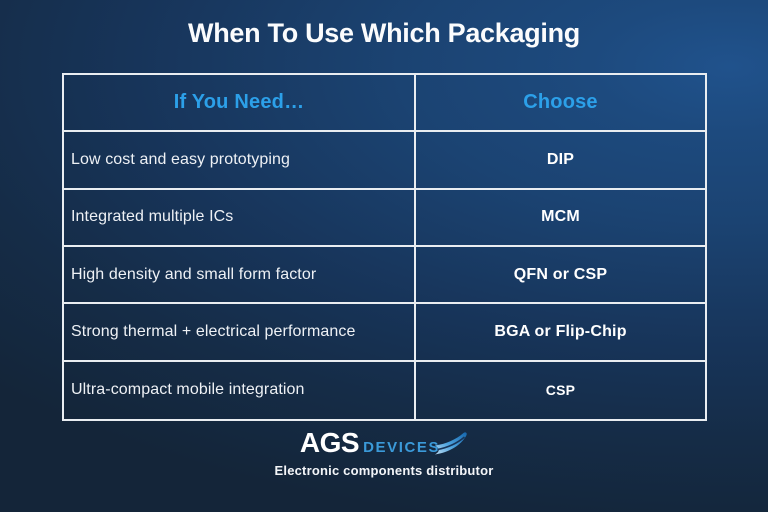 The height and width of the screenshot is (512, 768). I want to click on table-row-3-need: High density and small form factor, so click(240, 275).